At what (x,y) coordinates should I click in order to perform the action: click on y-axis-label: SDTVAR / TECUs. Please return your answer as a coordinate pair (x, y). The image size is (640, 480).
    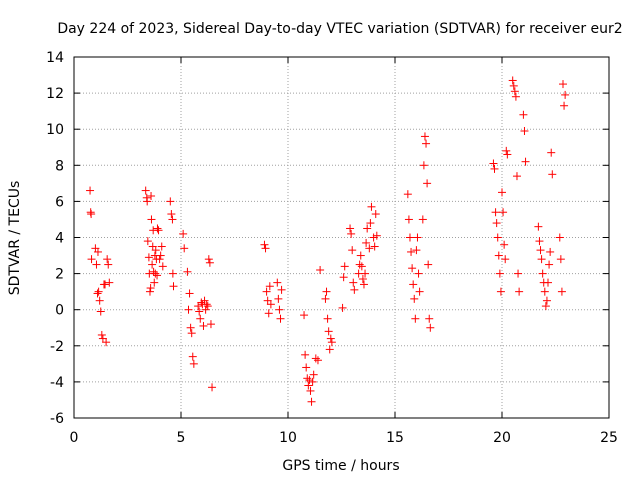
    Looking at the image, I should click on (15, 238).